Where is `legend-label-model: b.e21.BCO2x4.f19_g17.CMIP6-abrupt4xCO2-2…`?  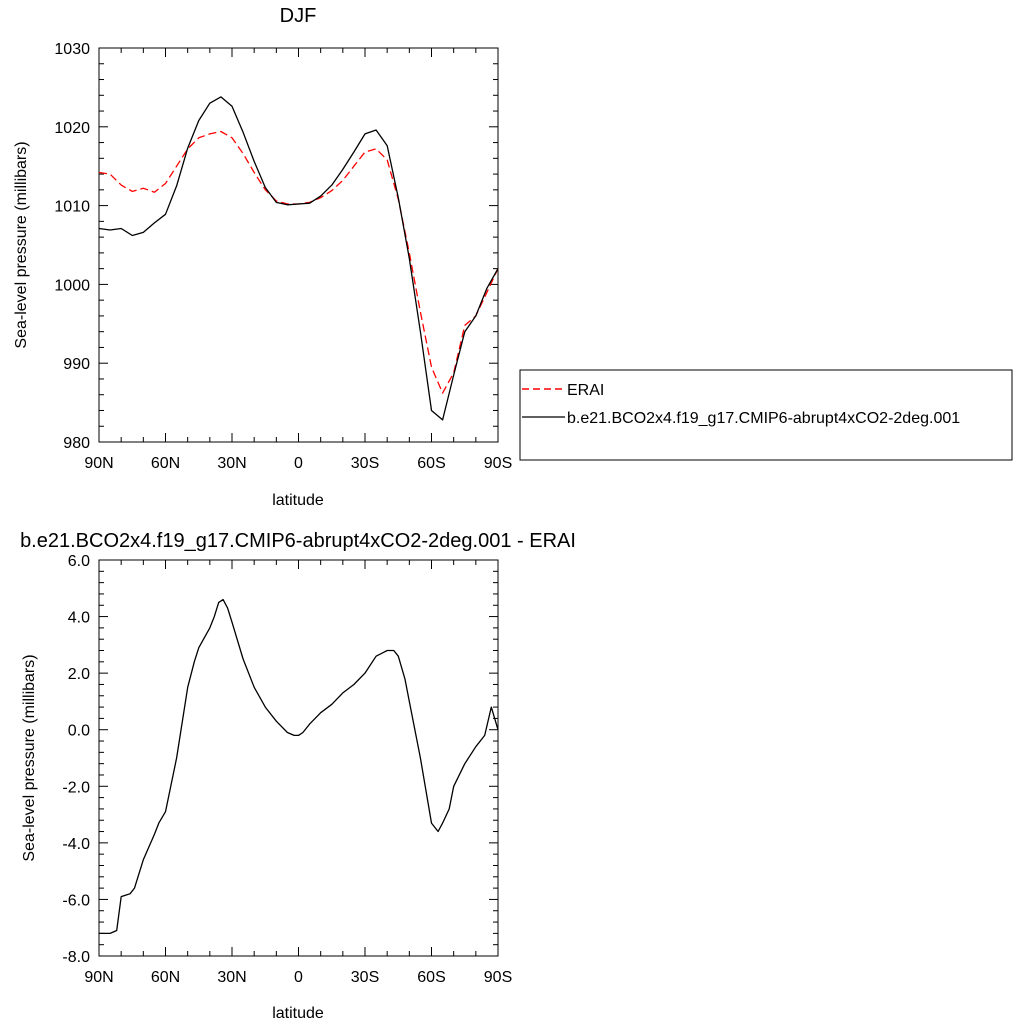 legend-label-model: b.e21.BCO2x4.f19_g17.CMIP6-abrupt4xCO2-2… is located at coordinates (763, 418).